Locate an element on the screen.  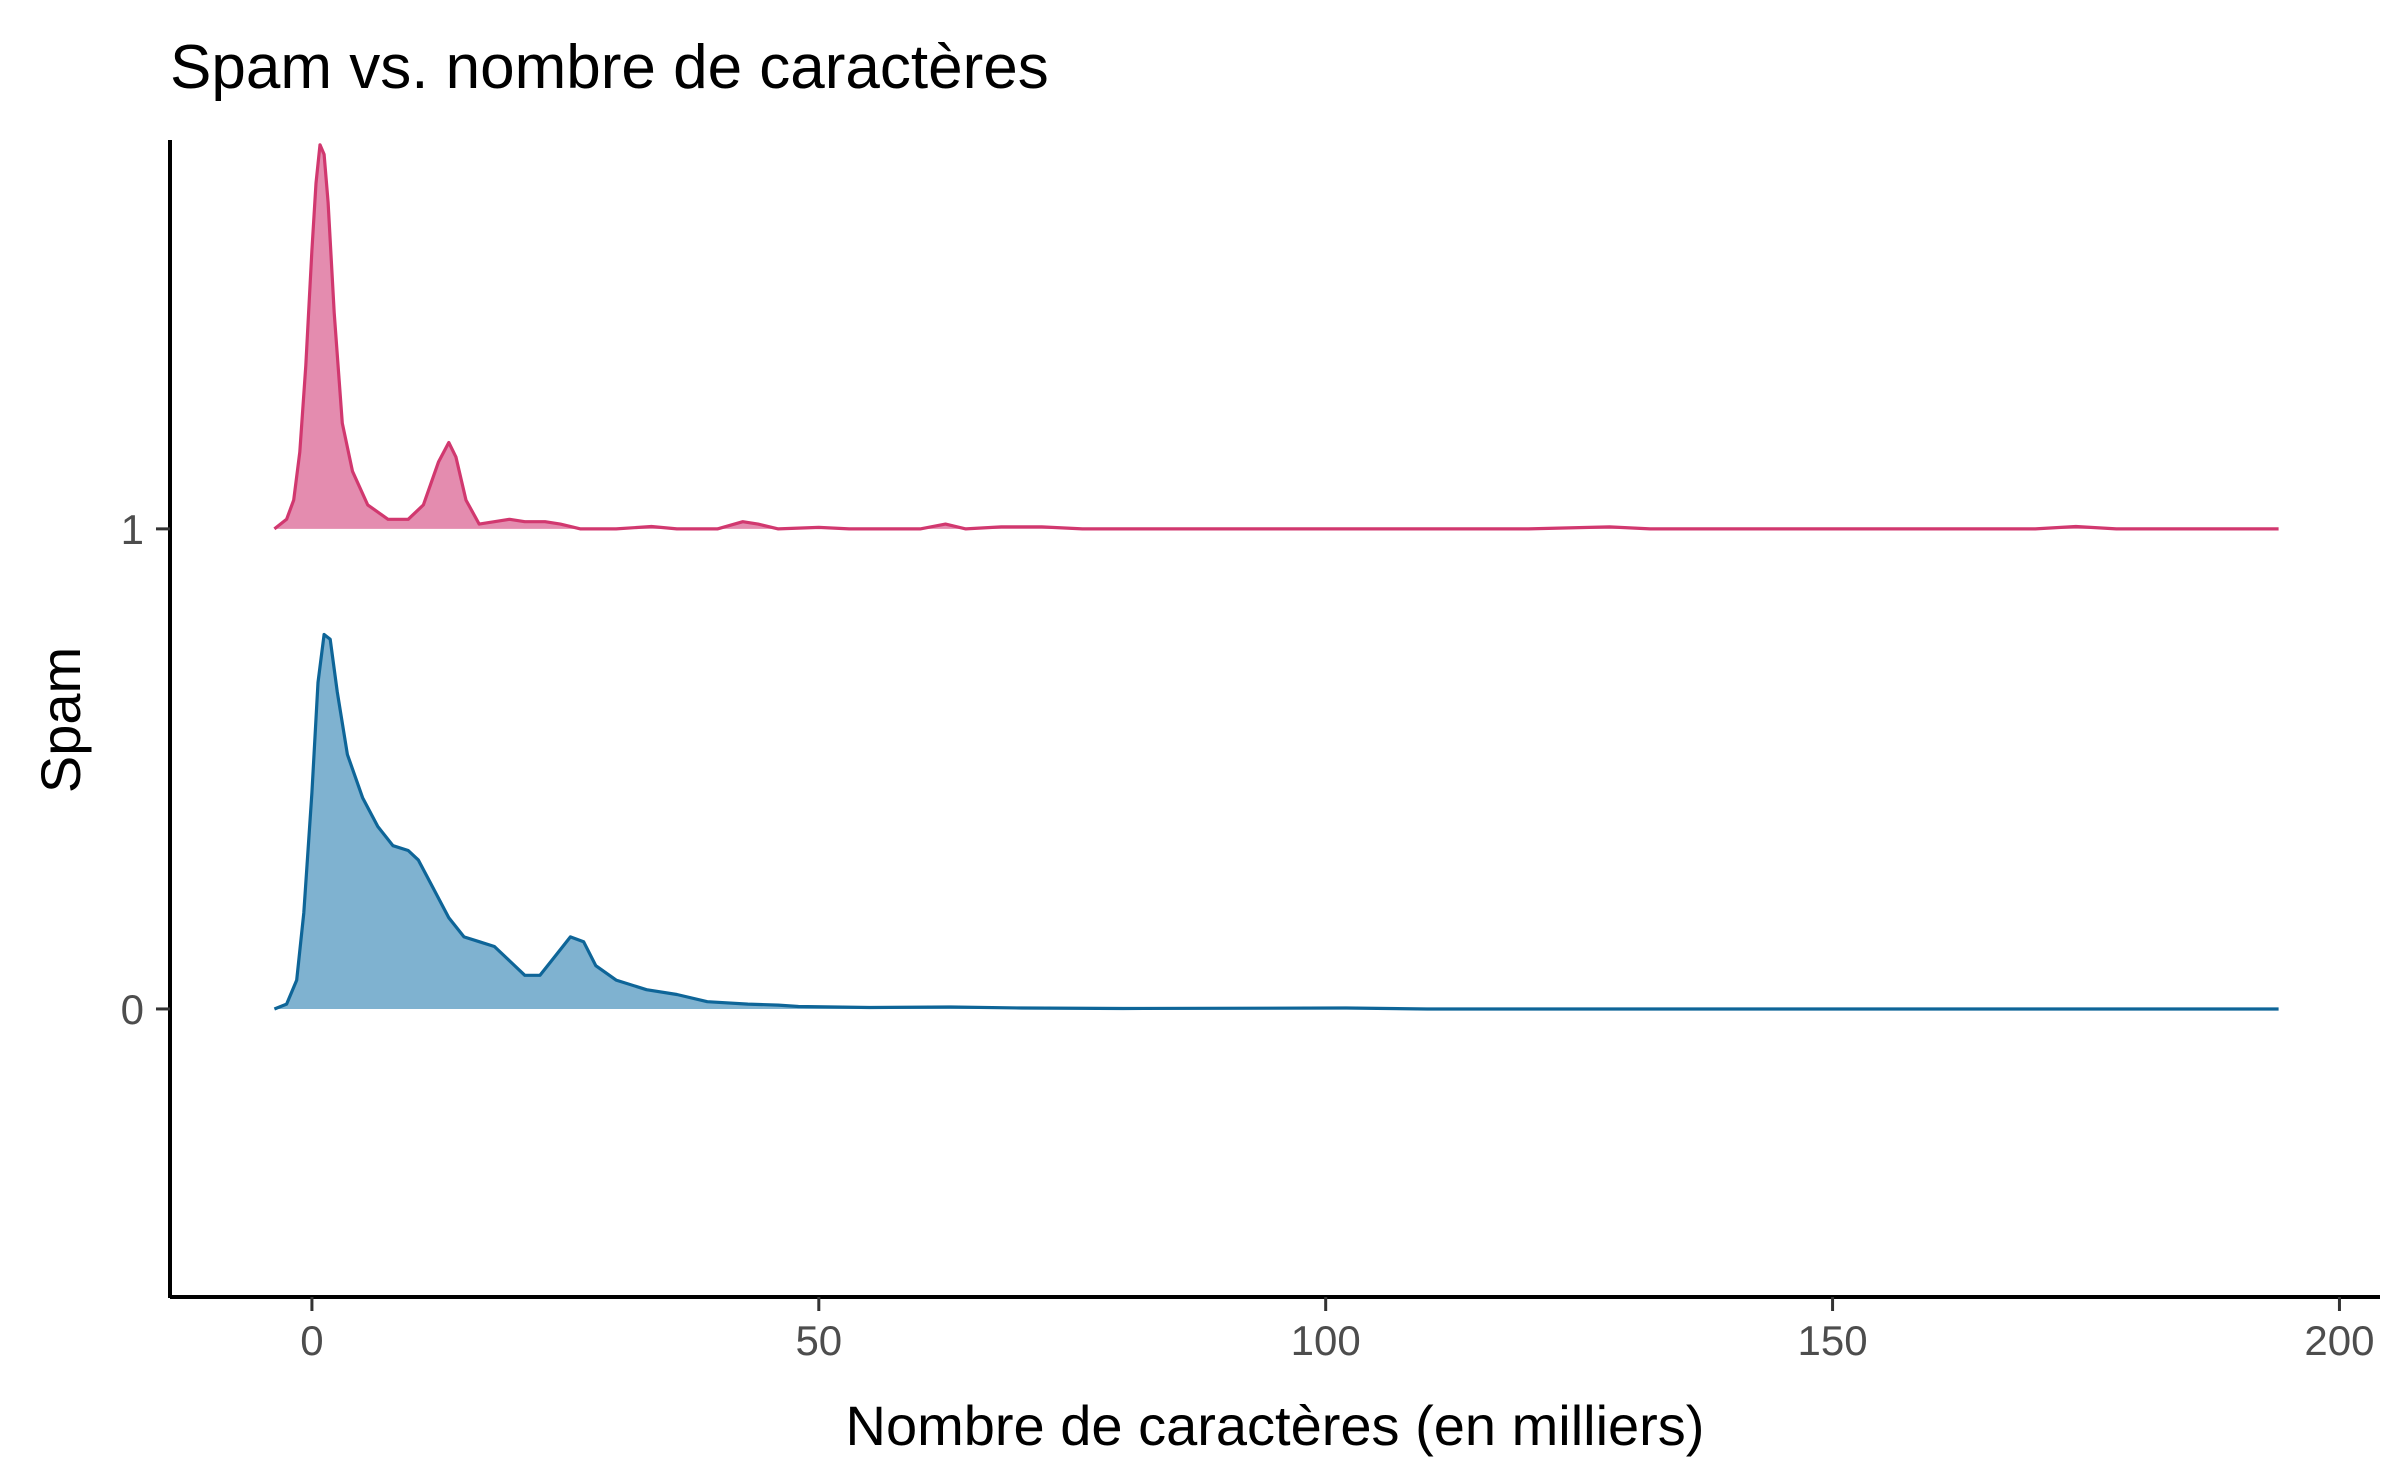
x-tick-label: 50 is located at coordinates (818, 1340).